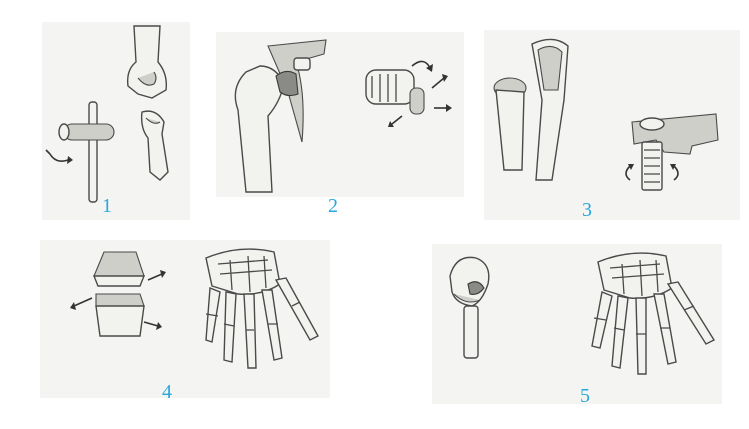 Image resolution: width=749 pixels, height=429 pixels. What do you see at coordinates (585, 396) in the screenshot?
I see `panel-5-number: 5` at bounding box center [585, 396].